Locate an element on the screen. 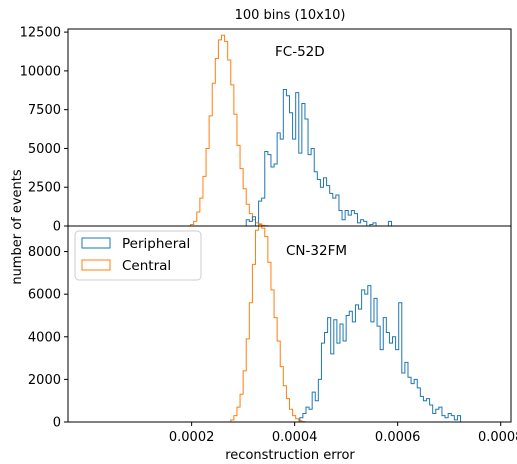 The width and height of the screenshot is (517, 464). chart-title: 100 bins (10x10) is located at coordinates (290, 15).